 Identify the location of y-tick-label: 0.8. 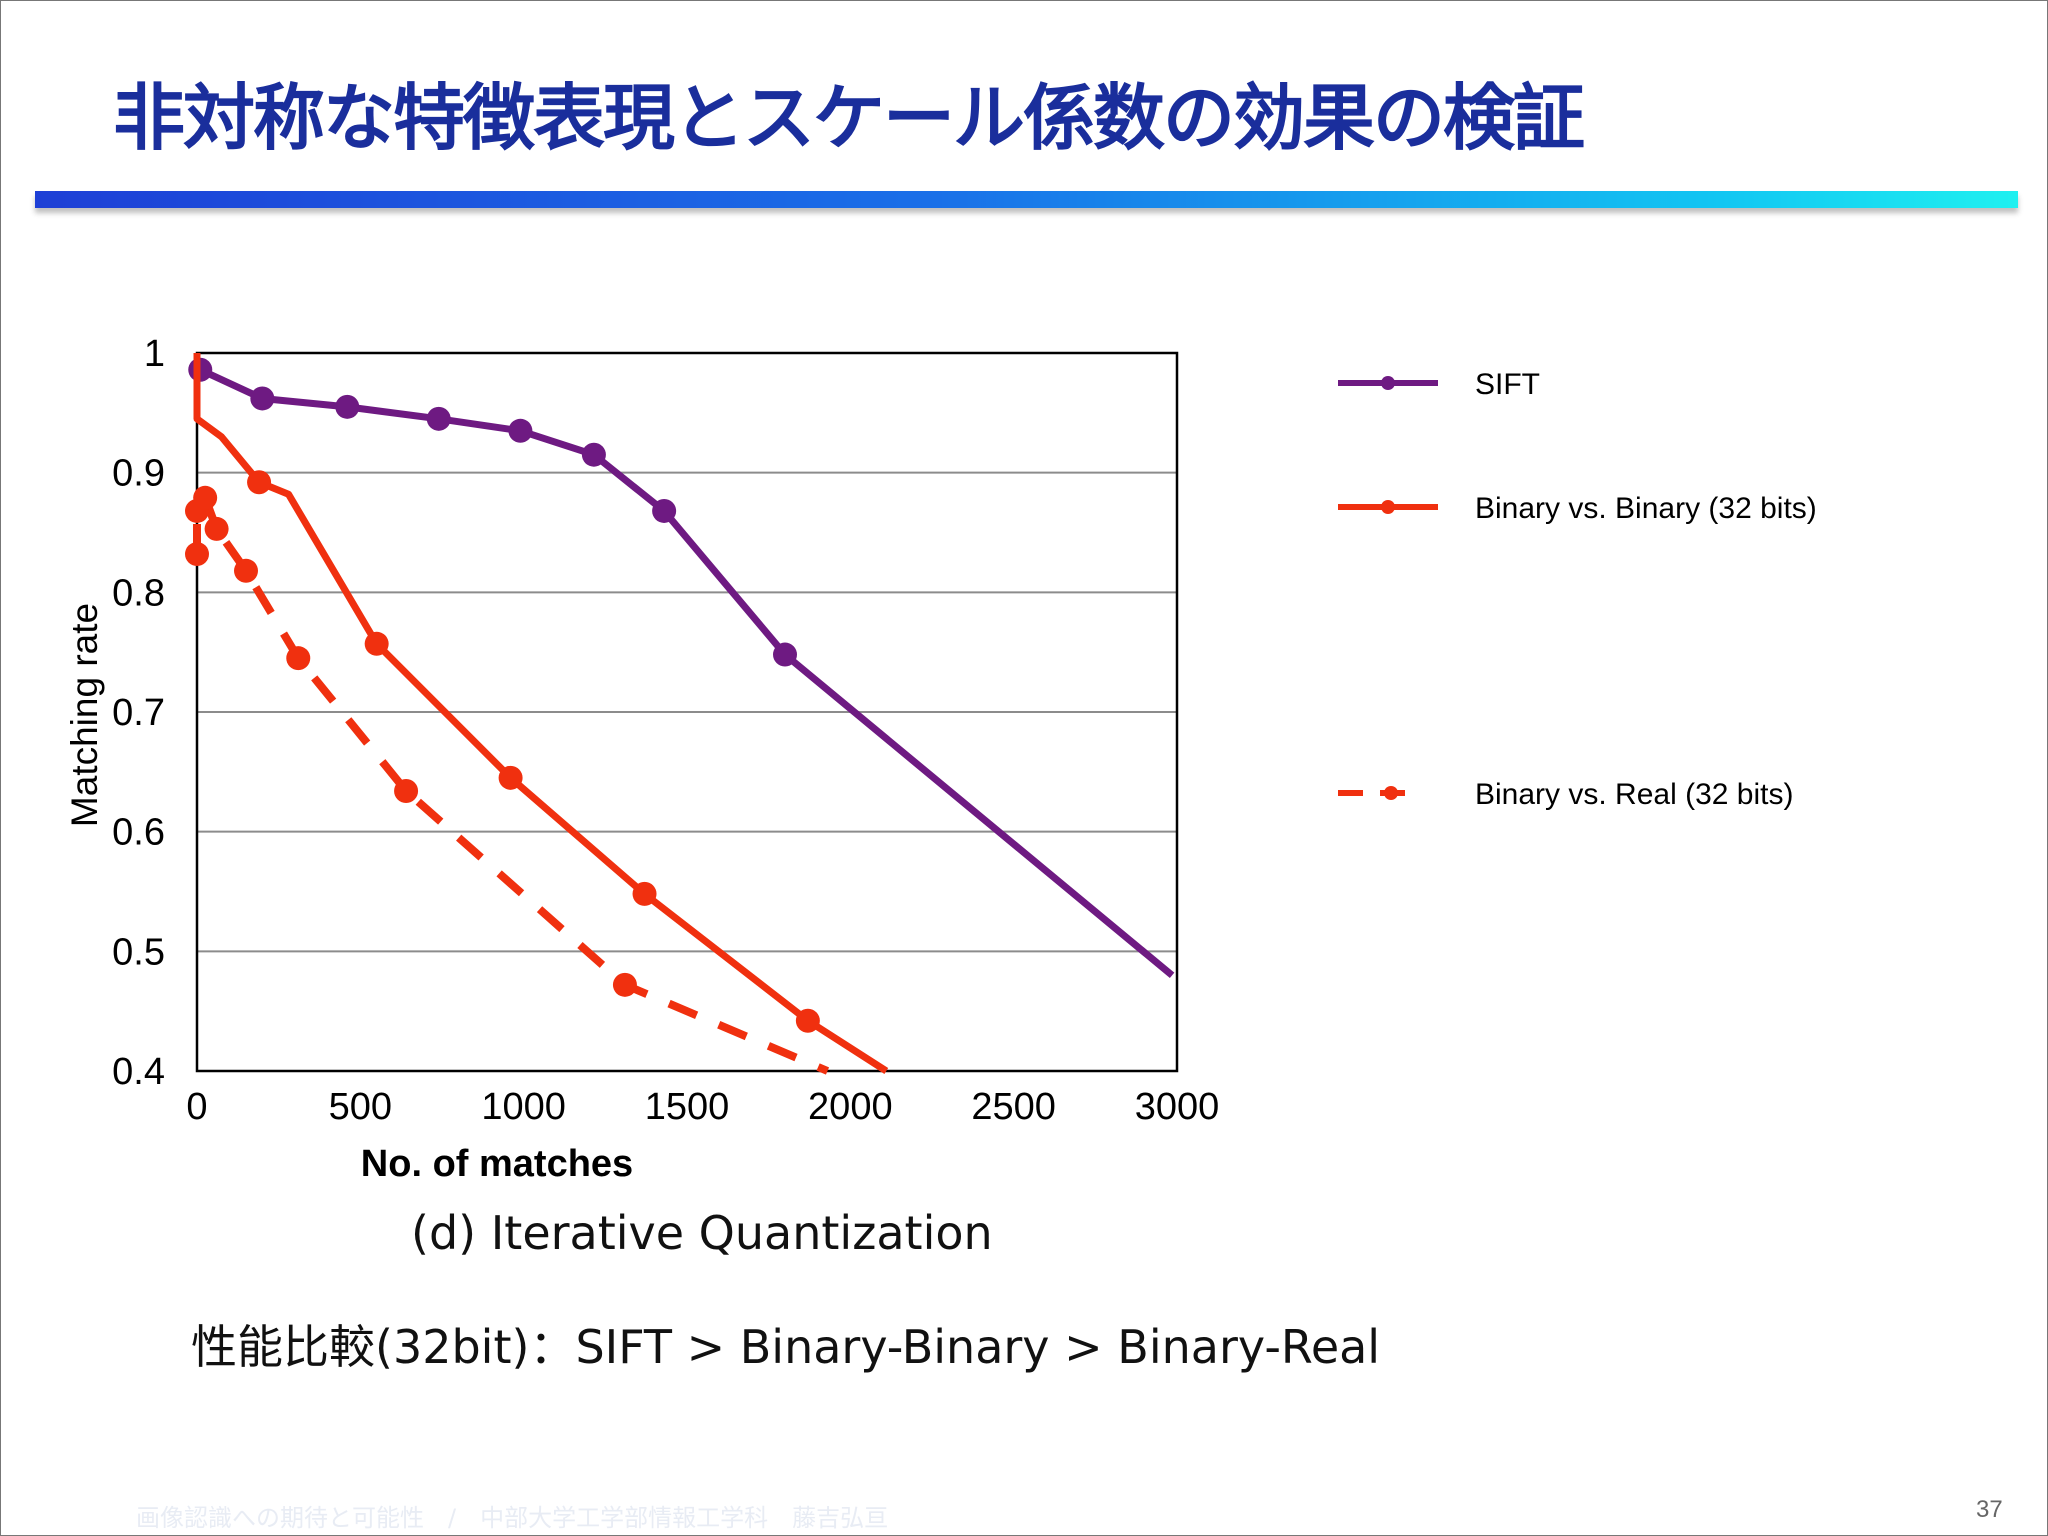
(138, 593).